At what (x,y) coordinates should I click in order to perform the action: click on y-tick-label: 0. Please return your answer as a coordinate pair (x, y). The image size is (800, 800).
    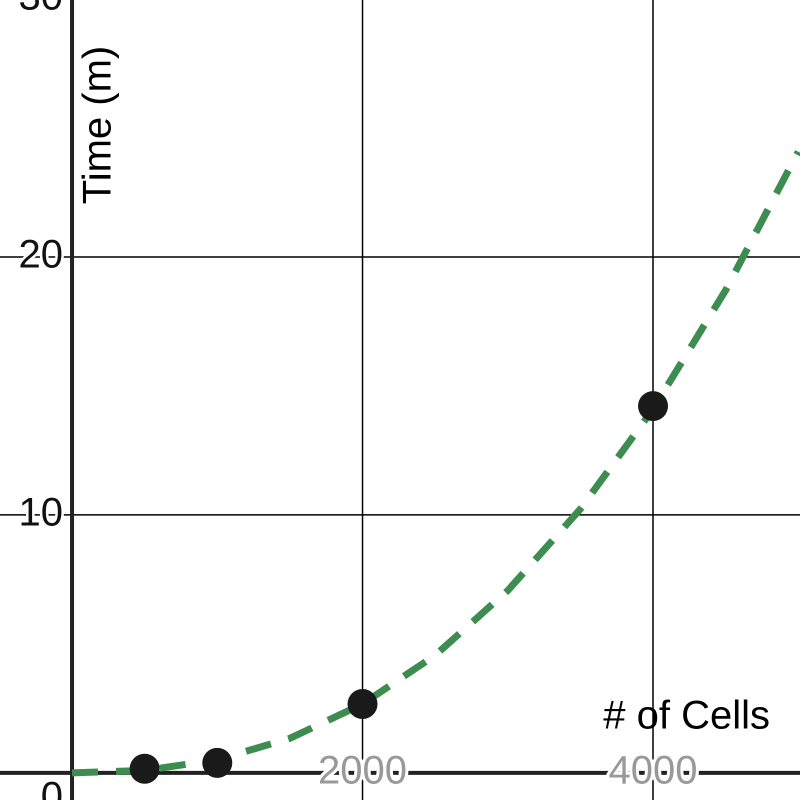
    Looking at the image, I should click on (52, 787).